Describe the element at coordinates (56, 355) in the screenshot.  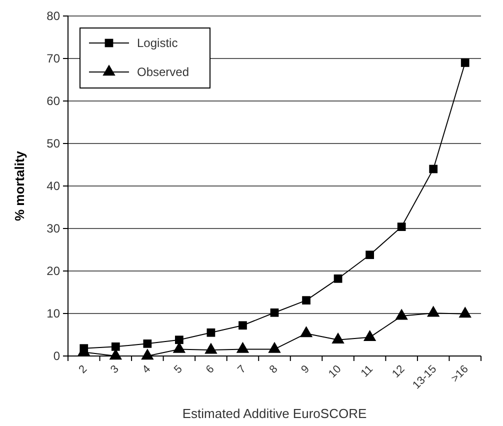
I see `y-tick-label: 0` at that location.